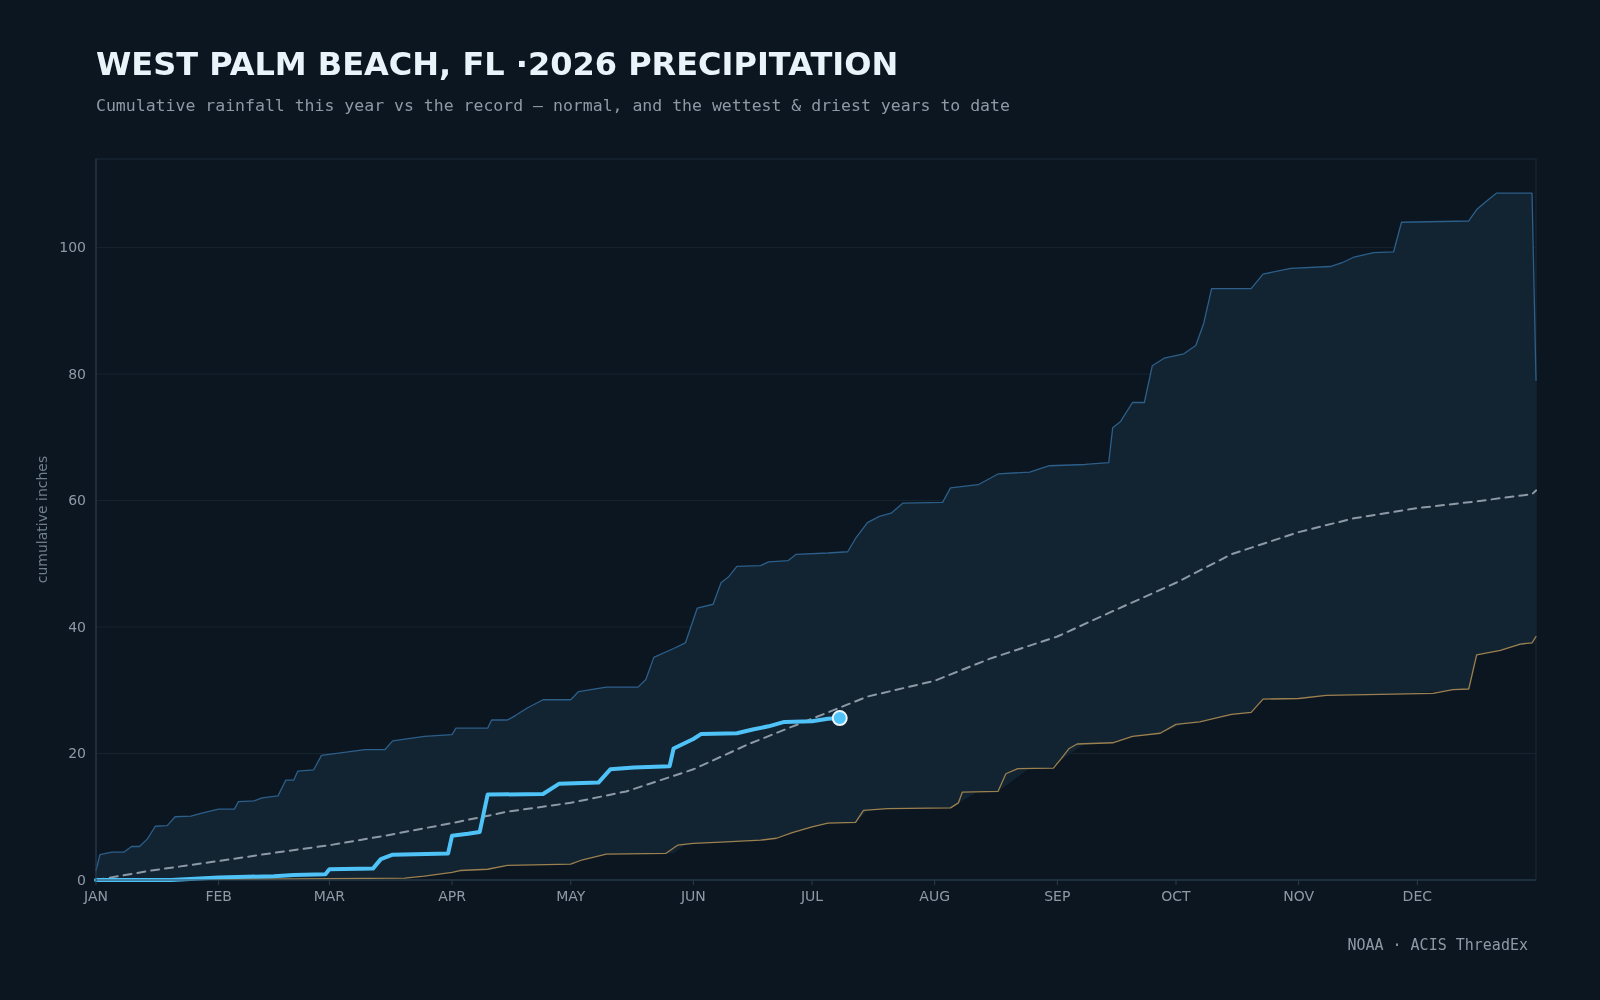  I want to click on y-tick-label: 20, so click(77, 753).